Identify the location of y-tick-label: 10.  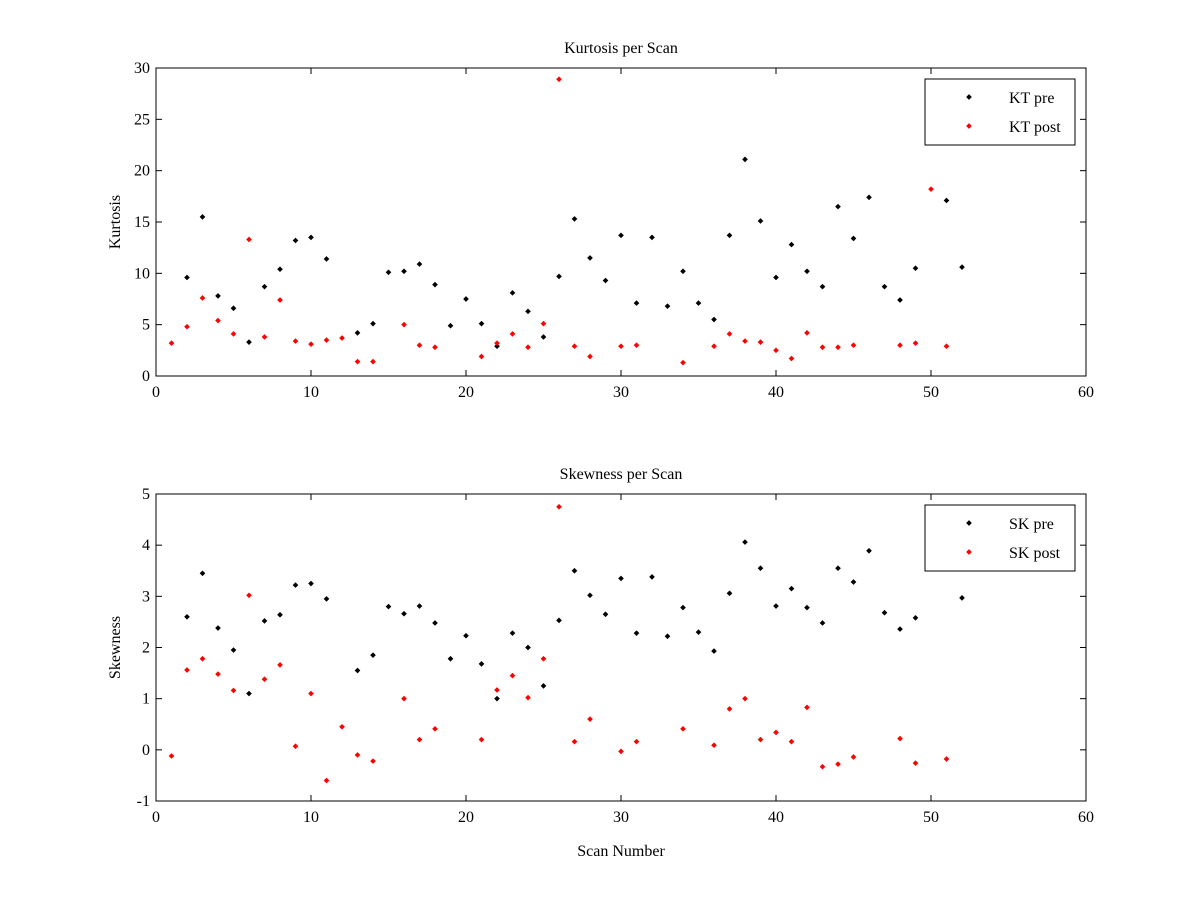
(142, 273).